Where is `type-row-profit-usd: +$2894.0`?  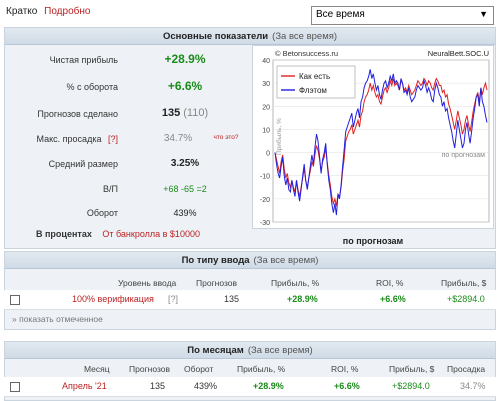 type-row-profit-usd: +$2894.0 is located at coordinates (466, 299).